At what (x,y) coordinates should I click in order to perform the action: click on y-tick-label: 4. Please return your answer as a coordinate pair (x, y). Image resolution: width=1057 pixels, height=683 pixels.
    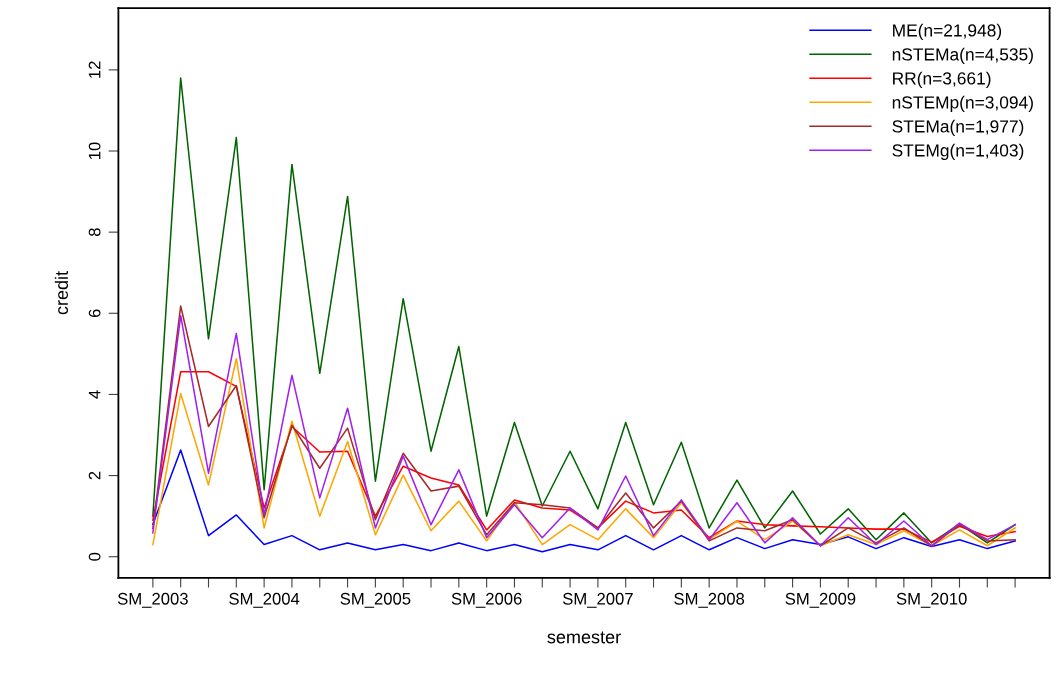
    Looking at the image, I should click on (94, 394).